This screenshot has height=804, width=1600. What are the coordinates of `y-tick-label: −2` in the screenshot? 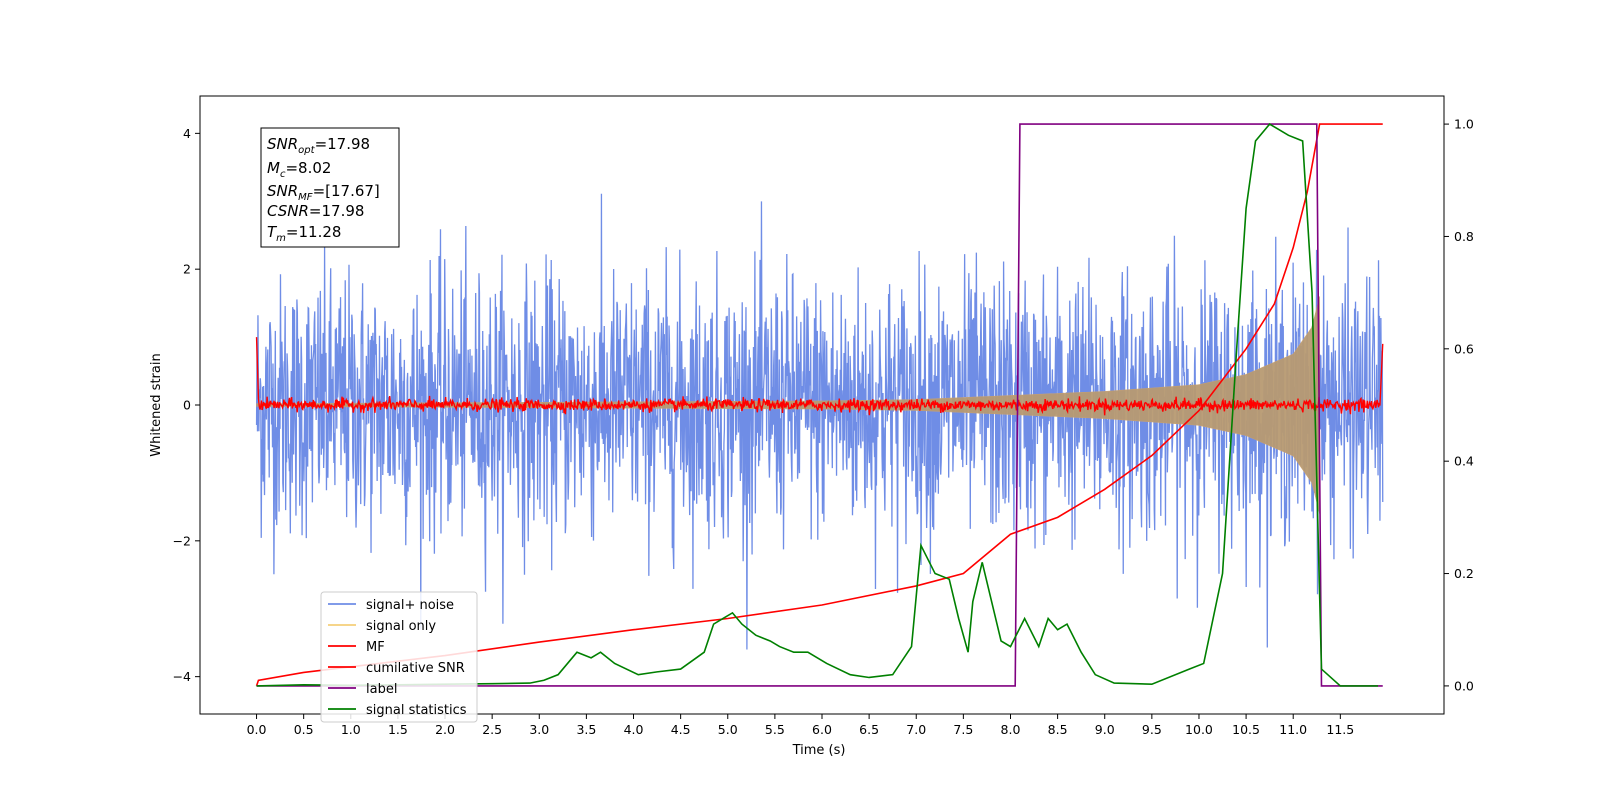 It's located at (182, 540).